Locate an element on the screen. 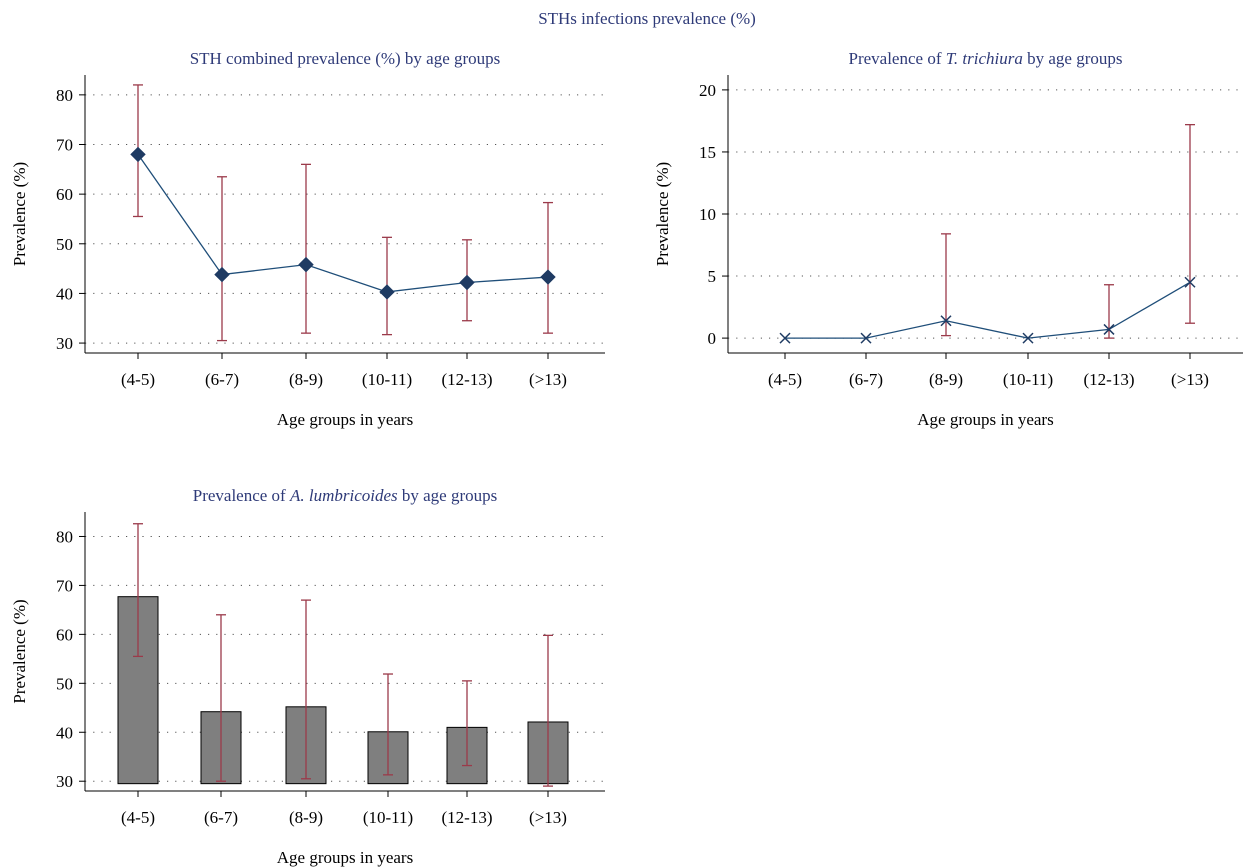 Image resolution: width=1247 pixels, height=867 pixels. y-tick-label: 0 is located at coordinates (712, 338).